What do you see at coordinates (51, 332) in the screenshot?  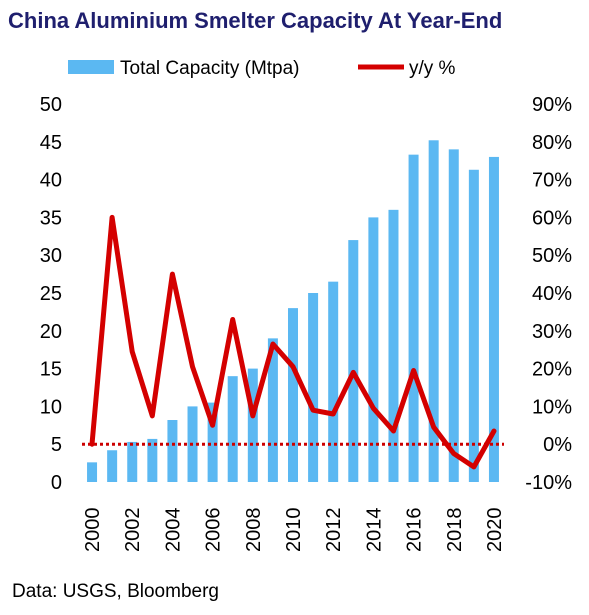 I see `left-tick-label: 20` at bounding box center [51, 332].